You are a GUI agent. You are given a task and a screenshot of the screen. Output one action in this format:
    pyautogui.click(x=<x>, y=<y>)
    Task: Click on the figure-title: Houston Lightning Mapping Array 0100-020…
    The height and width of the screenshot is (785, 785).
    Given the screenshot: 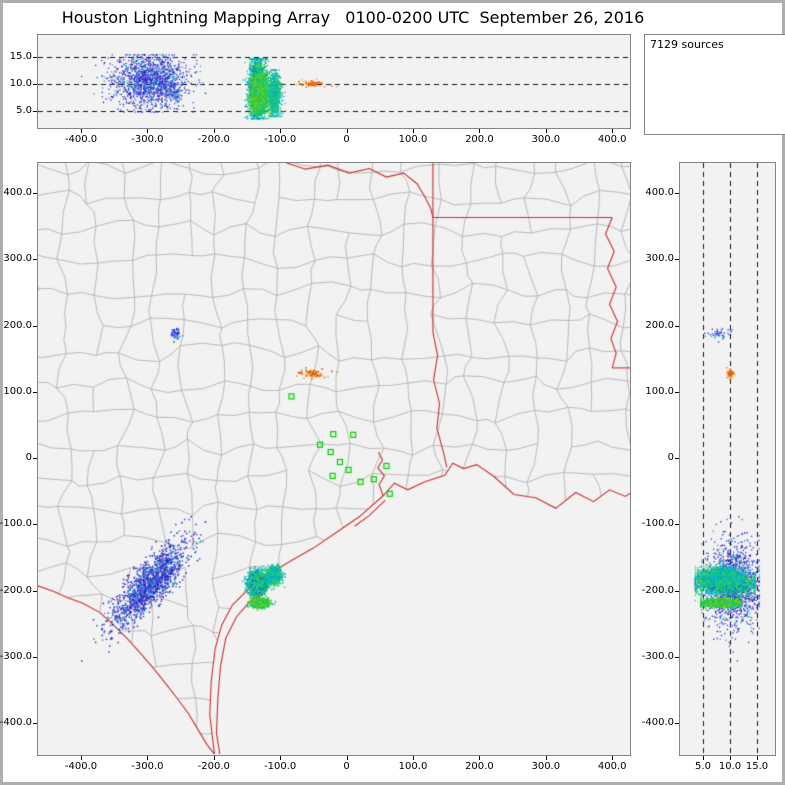 What is the action you would take?
    pyautogui.click(x=353, y=17)
    